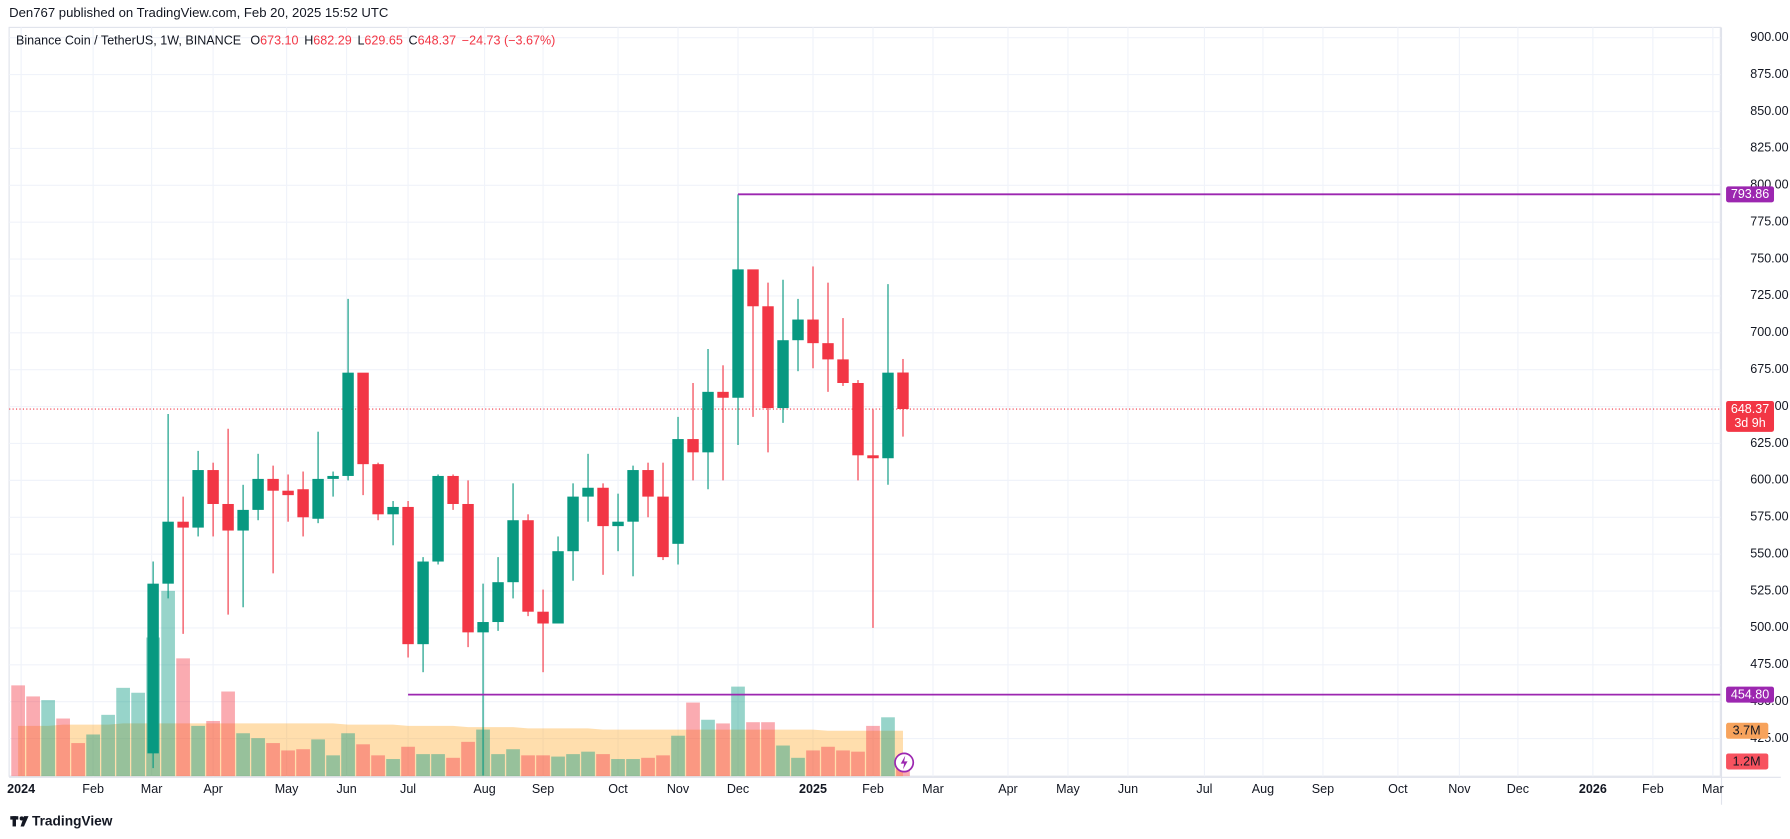 The image size is (1790, 839). Describe the element at coordinates (460, 683) in the screenshot. I see `volume-pane` at that location.